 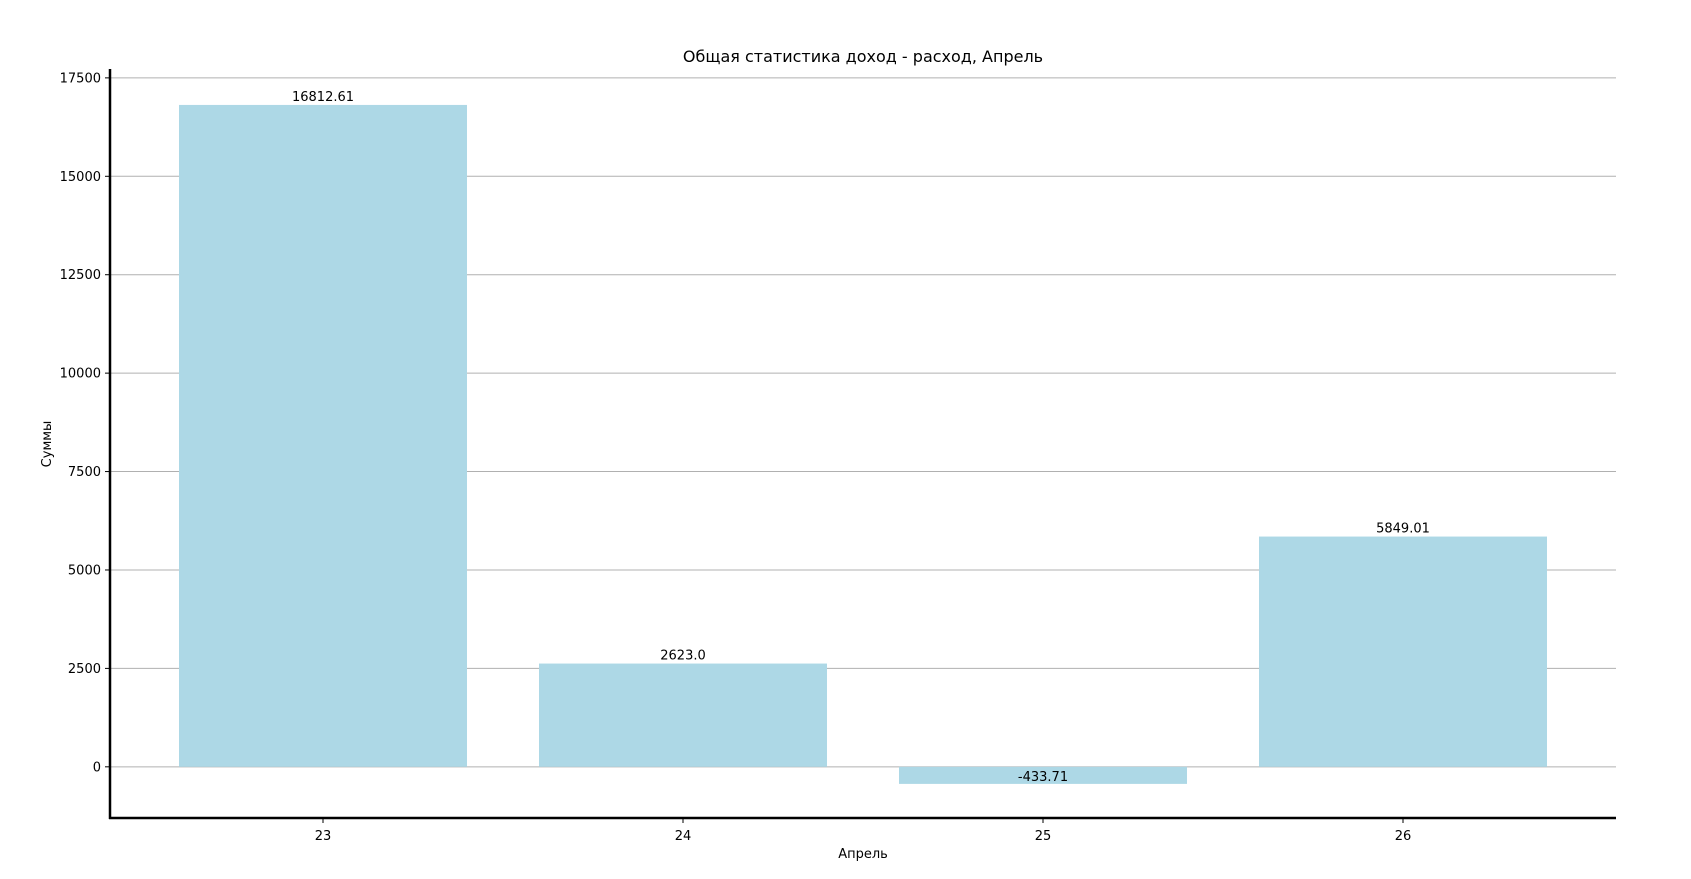 I want to click on y-tick-label: 7500, so click(x=84, y=472).